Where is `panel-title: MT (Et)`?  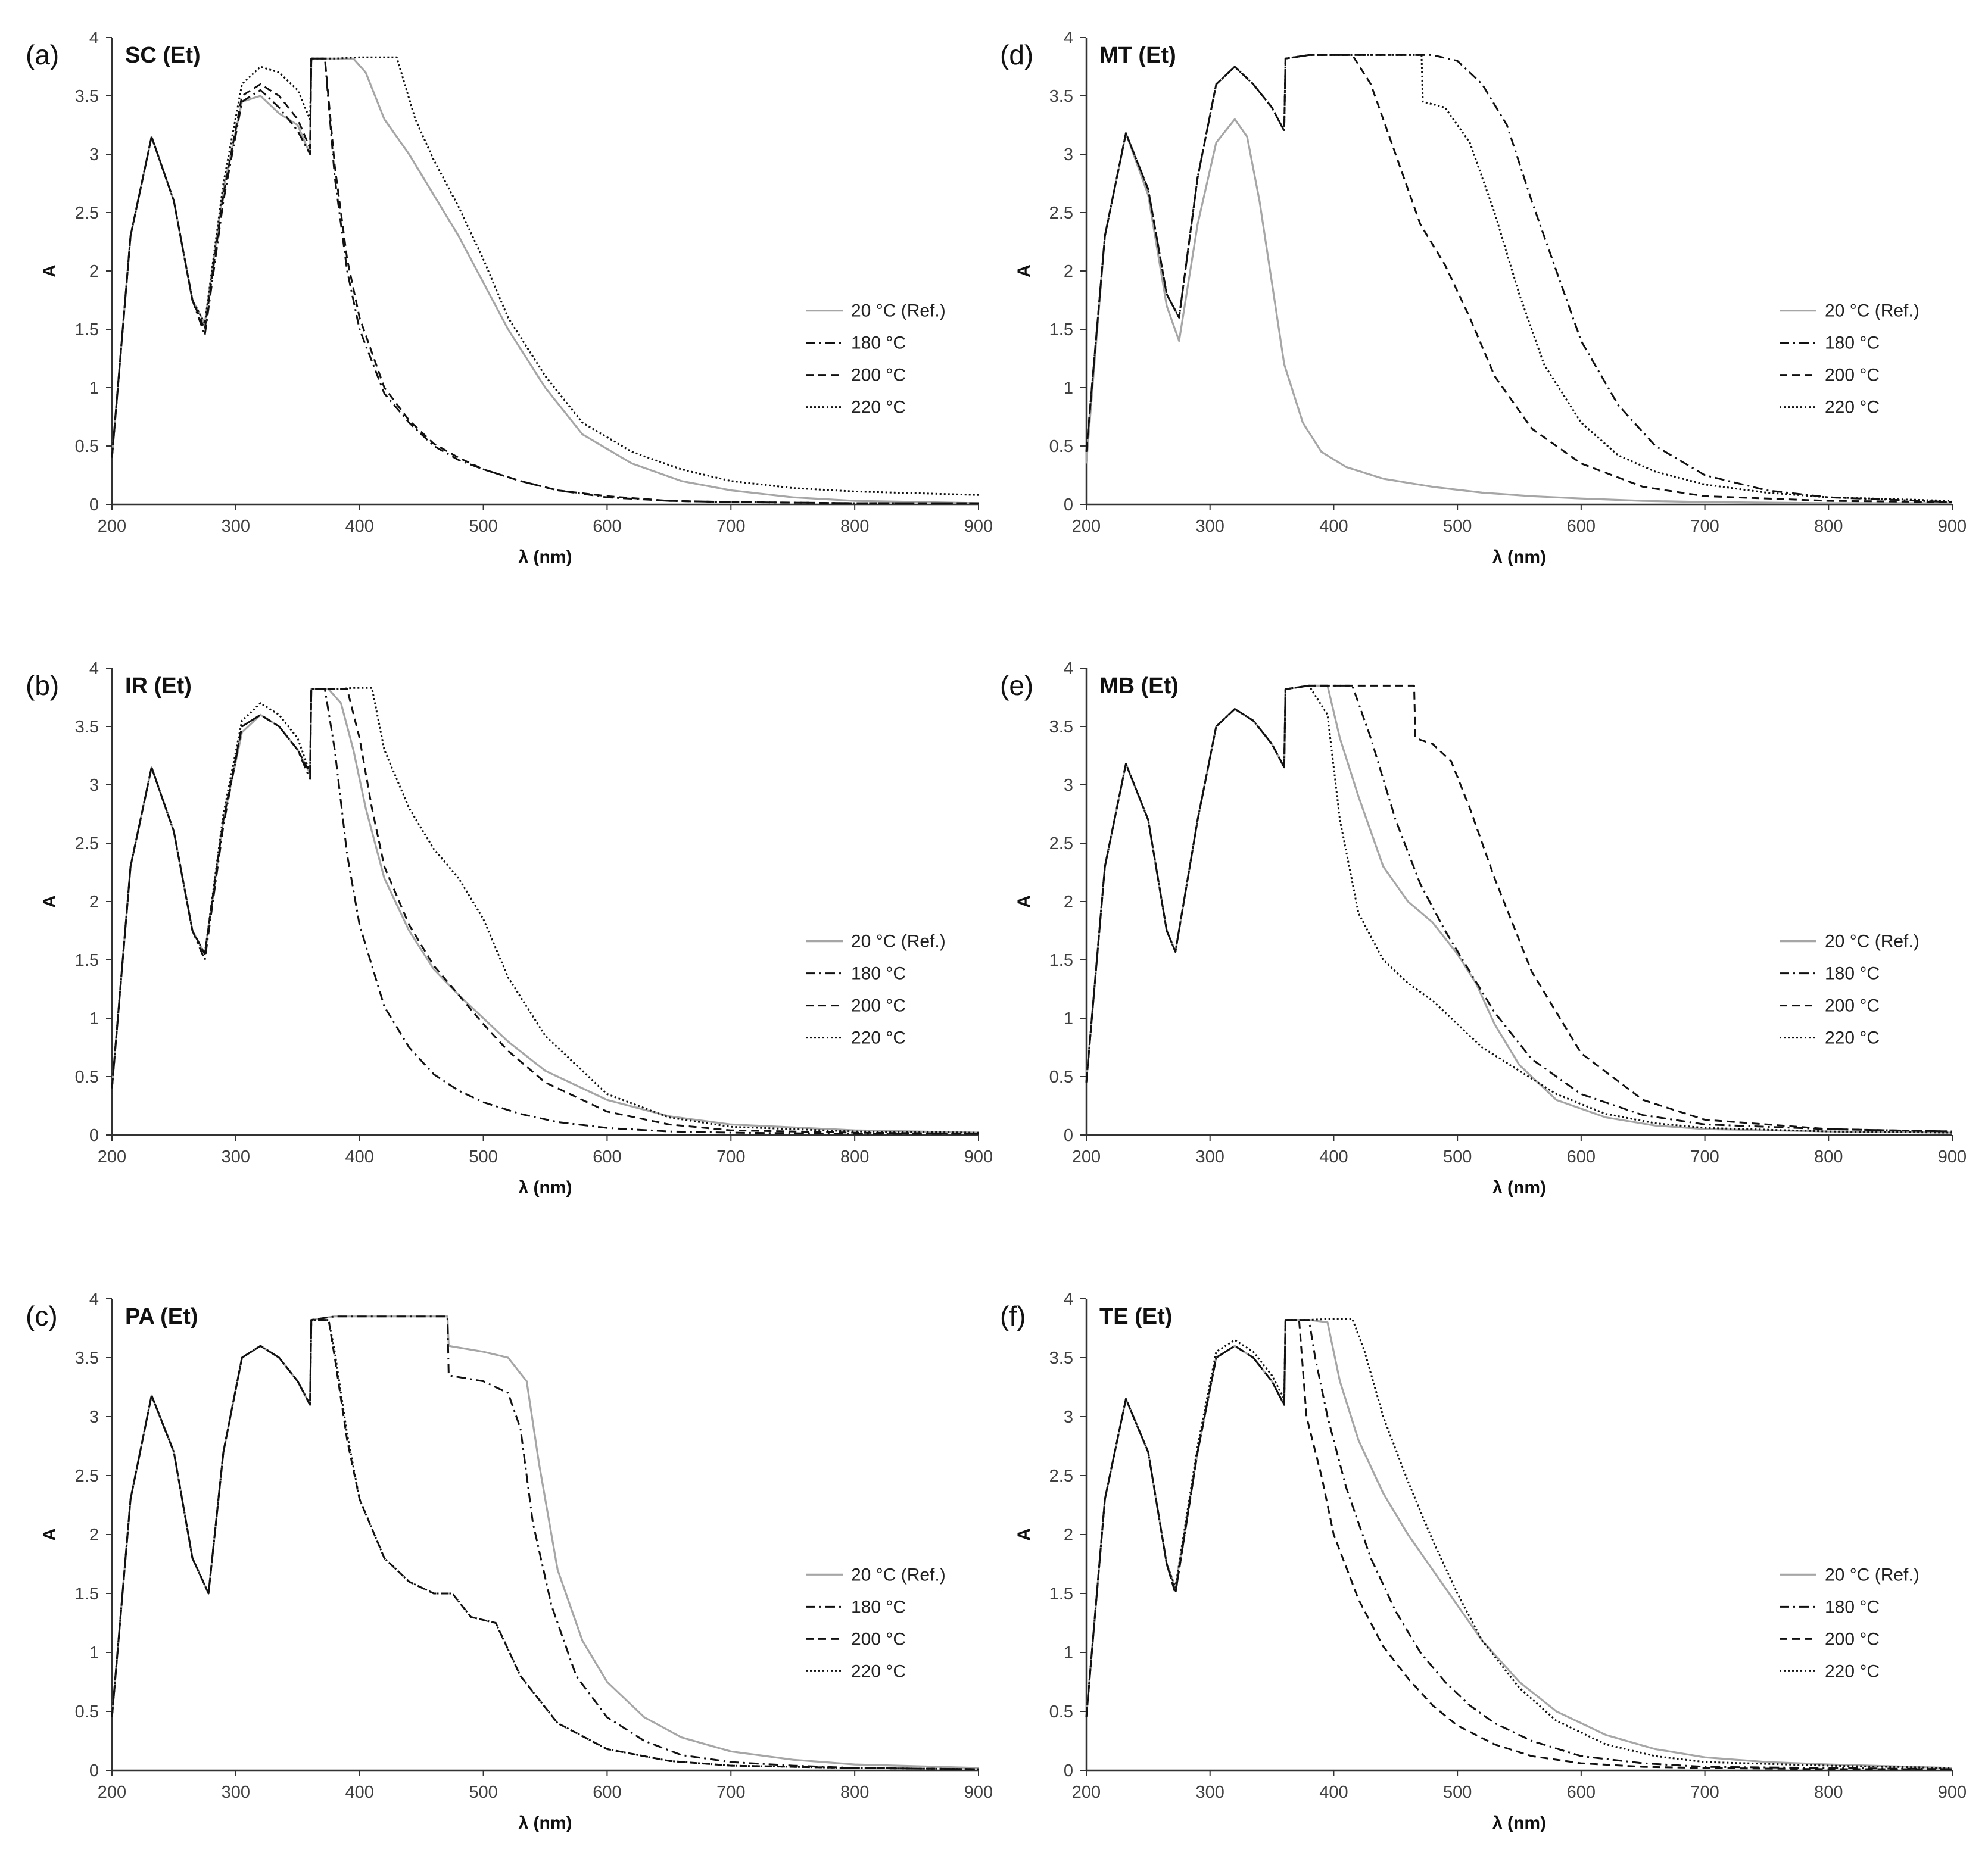 panel-title: MT (Et) is located at coordinates (1137, 55).